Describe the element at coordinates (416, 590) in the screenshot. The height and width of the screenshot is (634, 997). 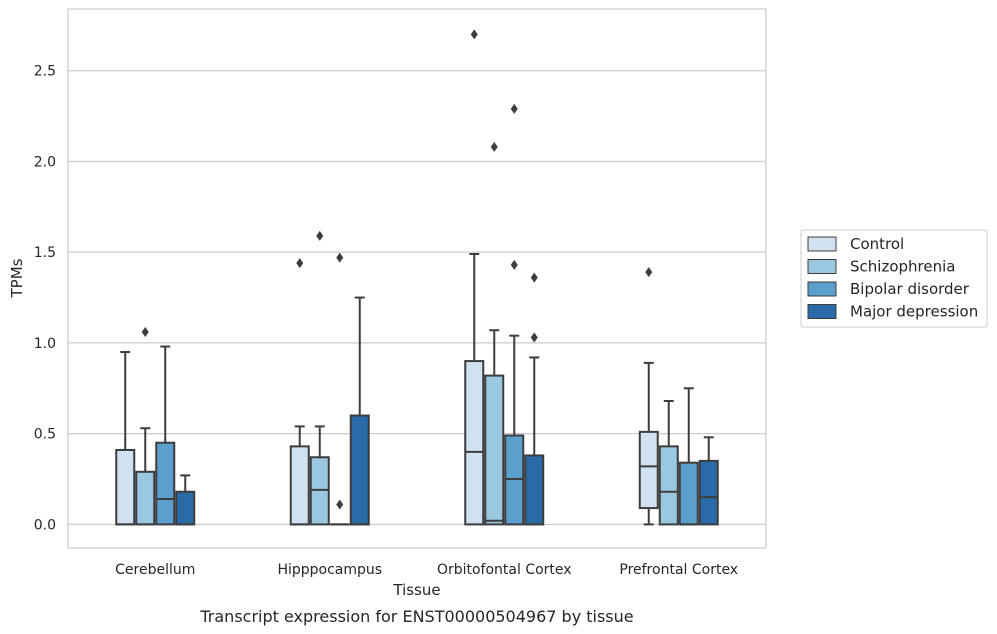
I see `x-axis-label: Tissue` at that location.